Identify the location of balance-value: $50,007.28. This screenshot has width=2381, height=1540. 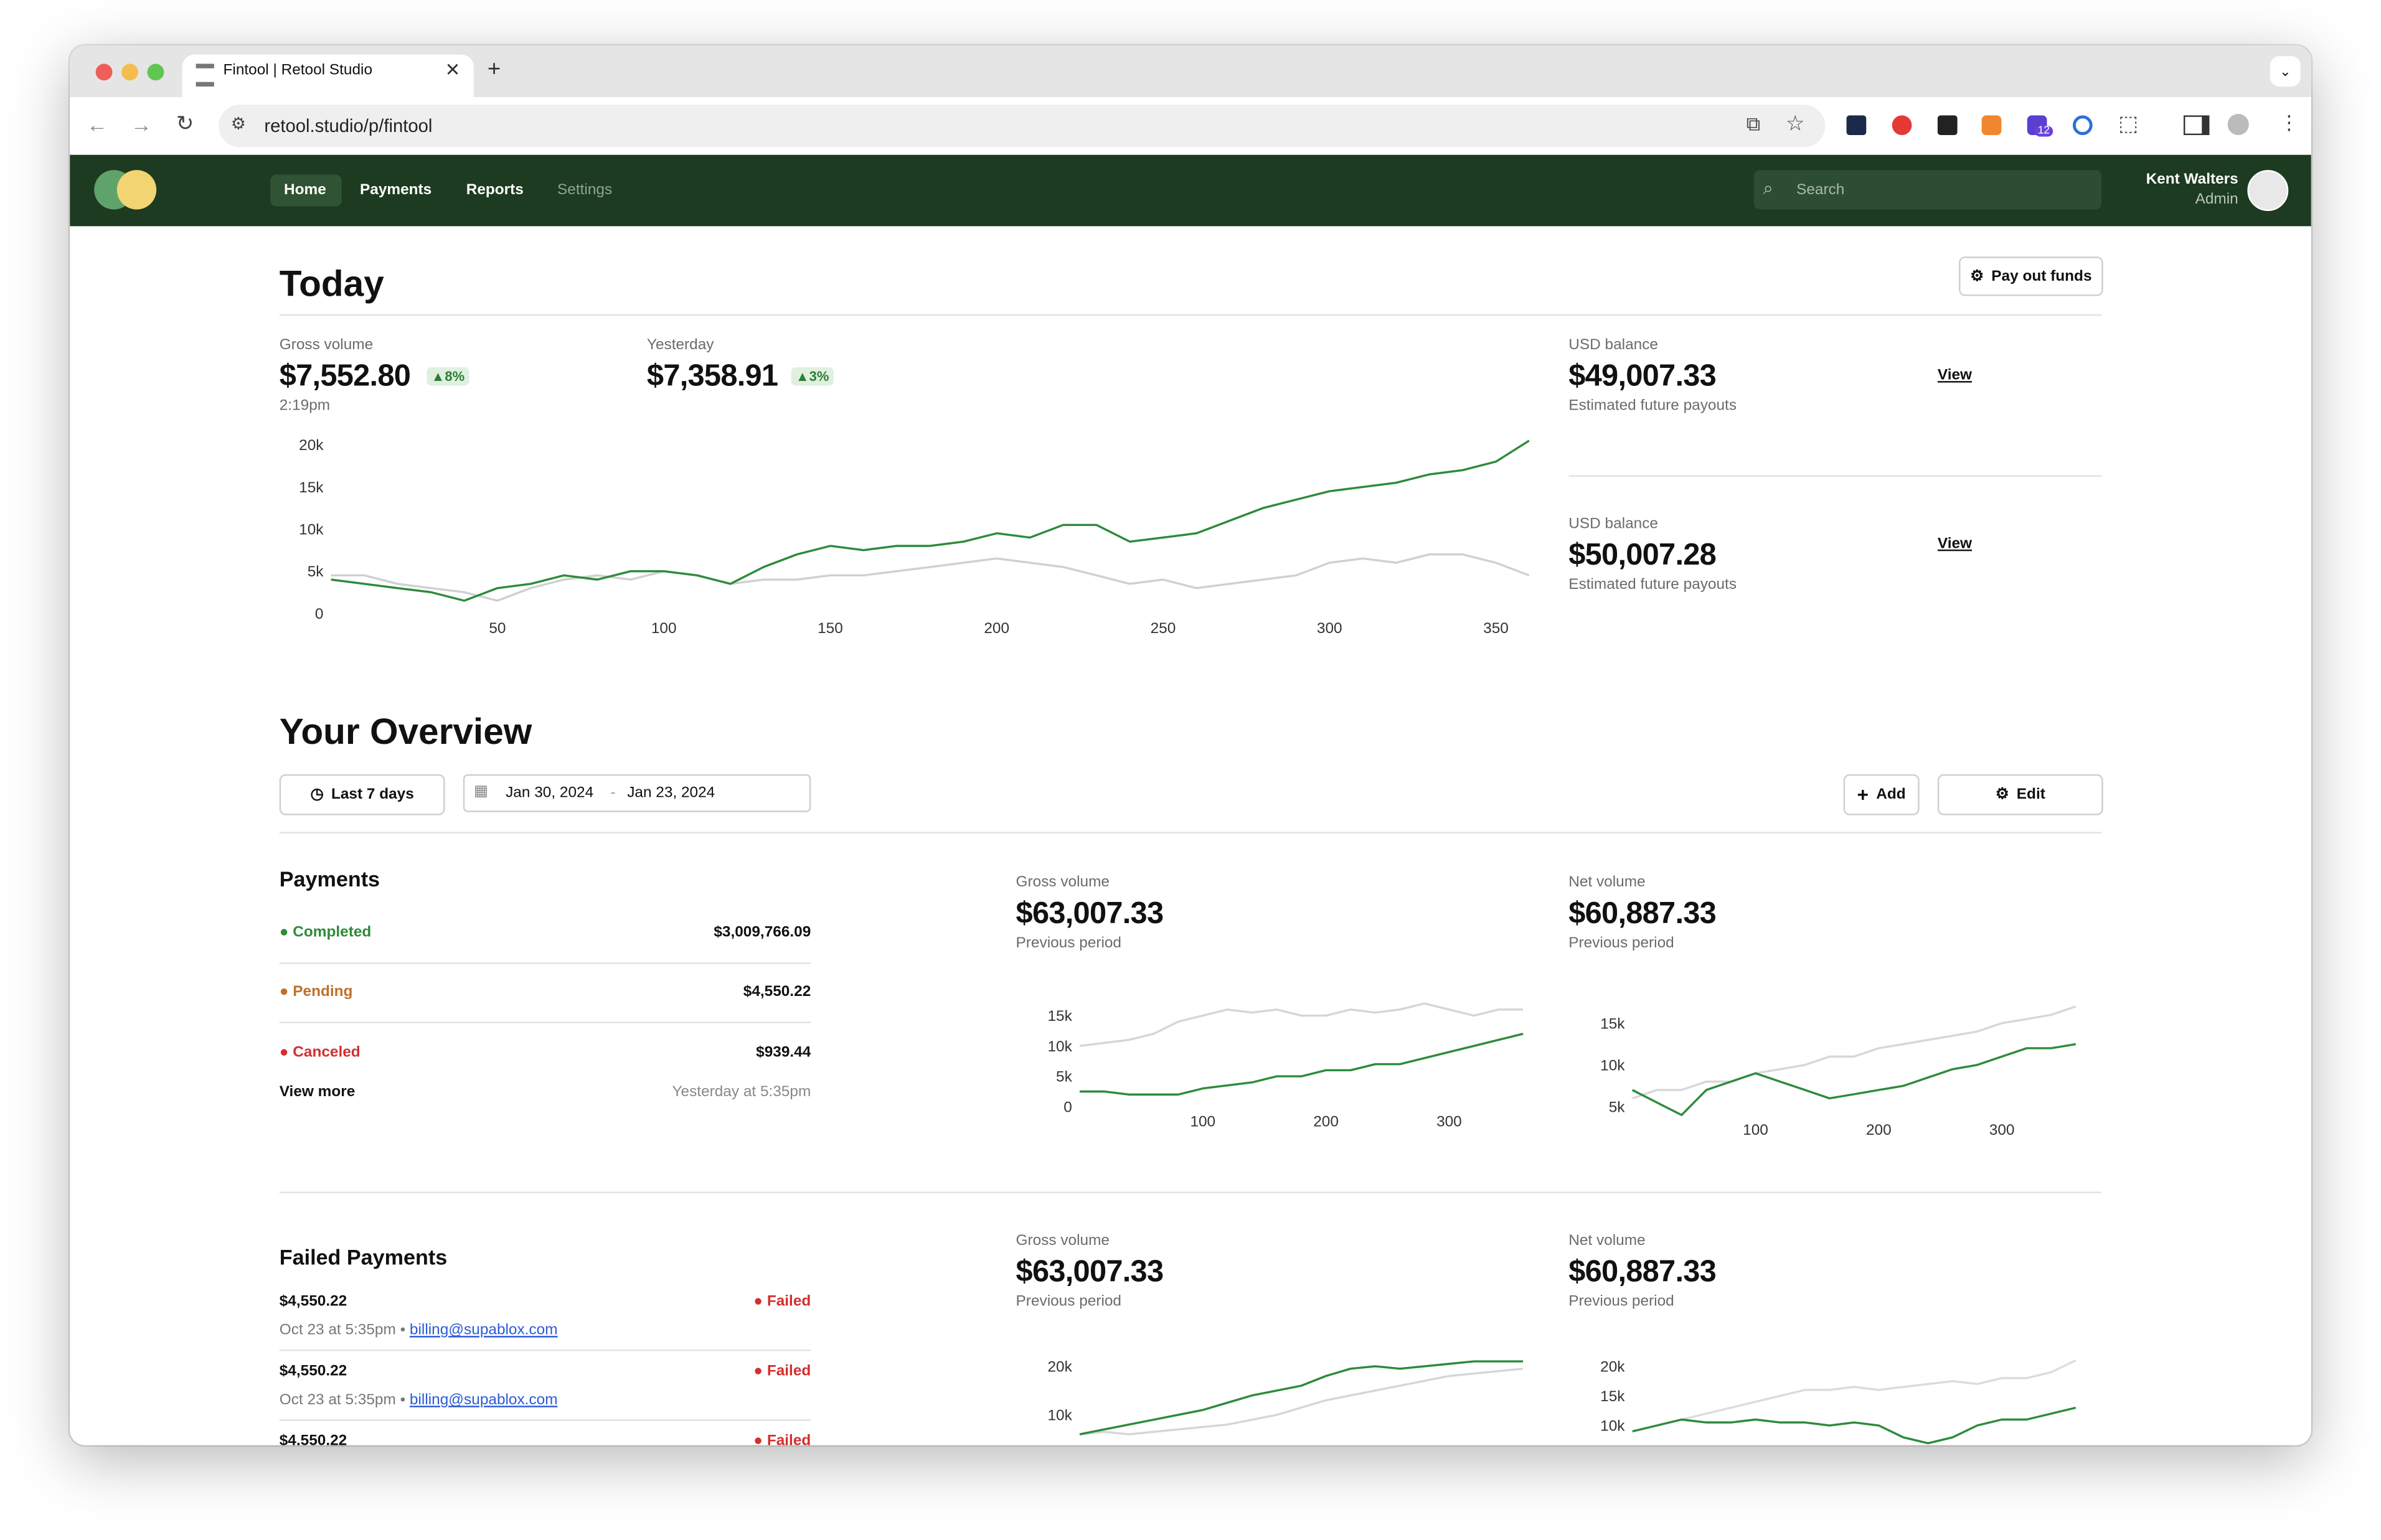
(1642, 555).